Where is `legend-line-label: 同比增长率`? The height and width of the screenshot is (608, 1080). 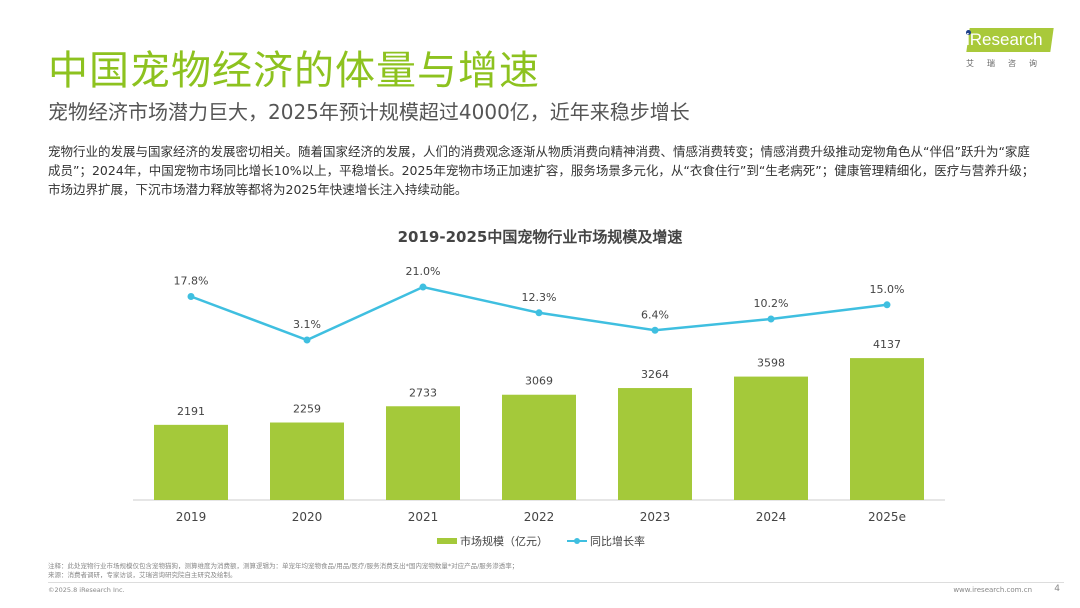 legend-line-label: 同比增长率 is located at coordinates (617, 541).